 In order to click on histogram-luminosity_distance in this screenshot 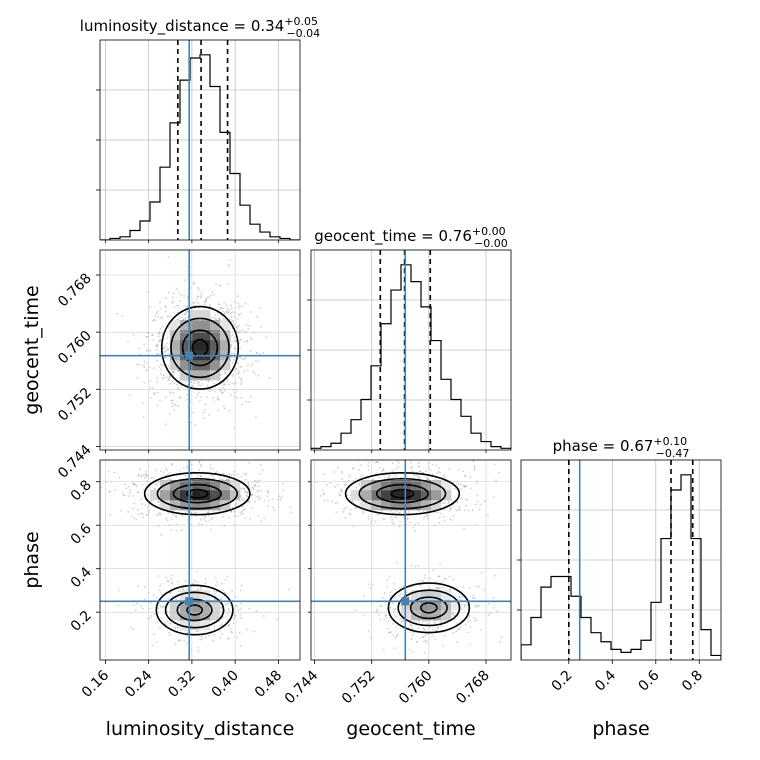, I will do `click(200, 147)`.